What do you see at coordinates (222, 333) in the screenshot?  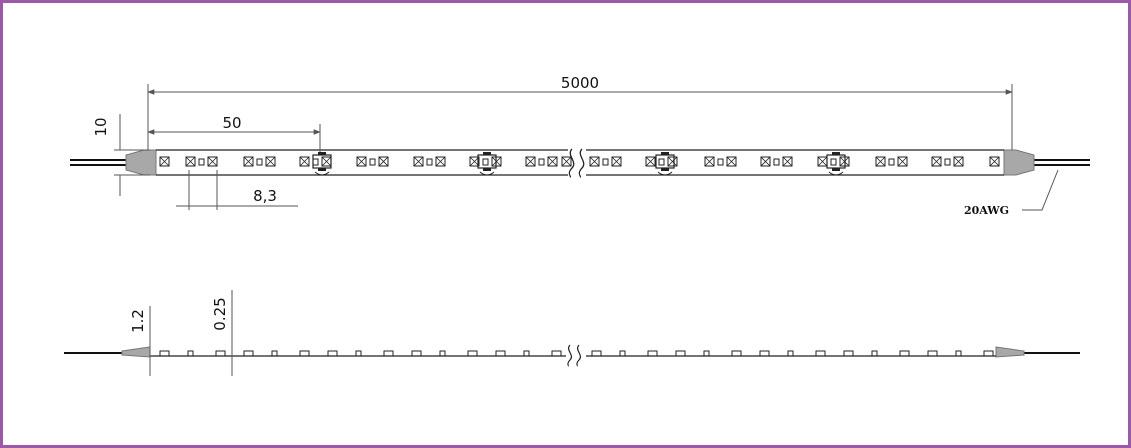 I see `dim-pcb-thickness: 0.25` at bounding box center [222, 333].